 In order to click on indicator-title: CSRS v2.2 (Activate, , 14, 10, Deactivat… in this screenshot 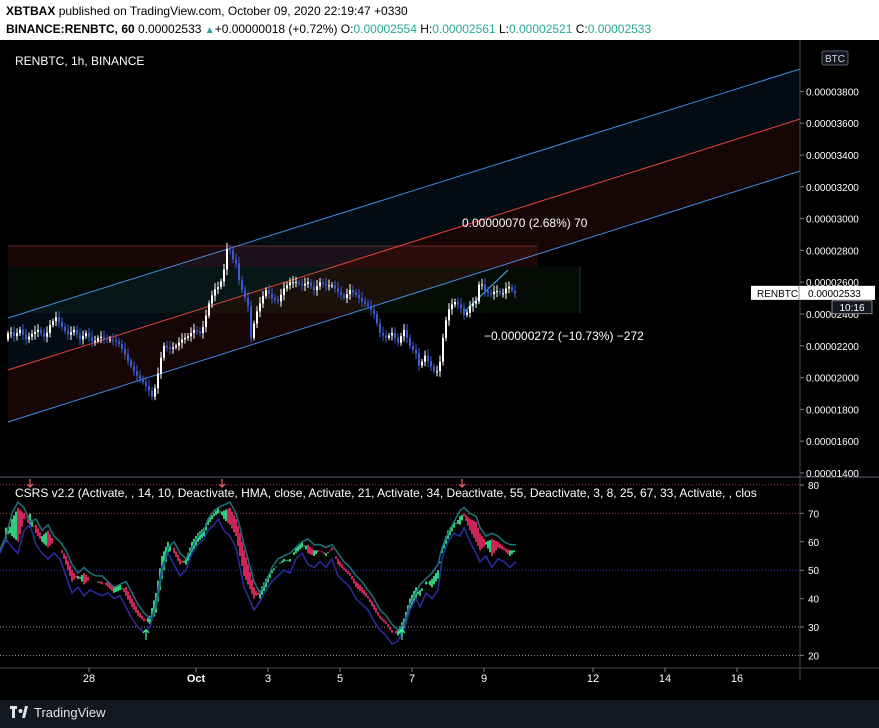, I will do `click(386, 493)`.